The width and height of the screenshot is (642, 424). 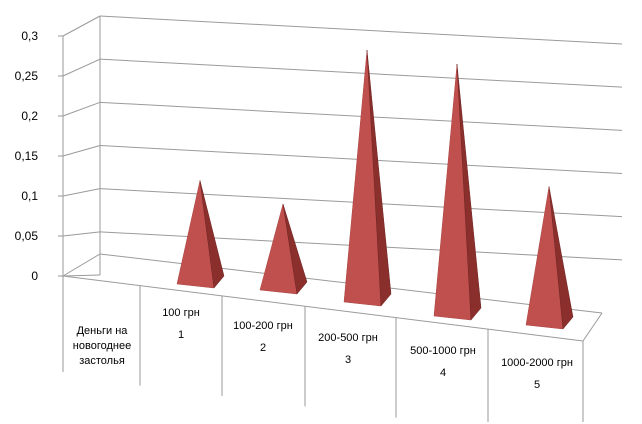 I want to click on row-header-label: Деньги на, so click(x=103, y=331).